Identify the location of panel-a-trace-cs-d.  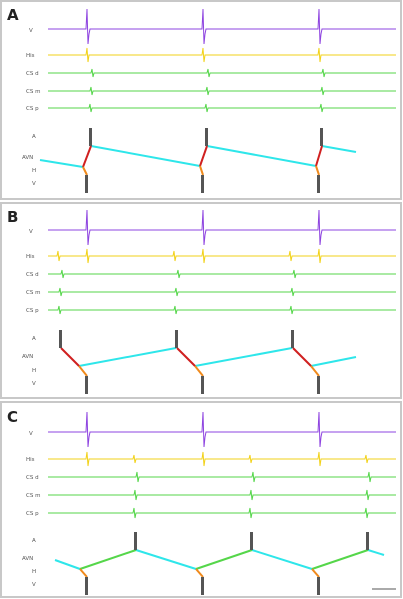
(222, 73).